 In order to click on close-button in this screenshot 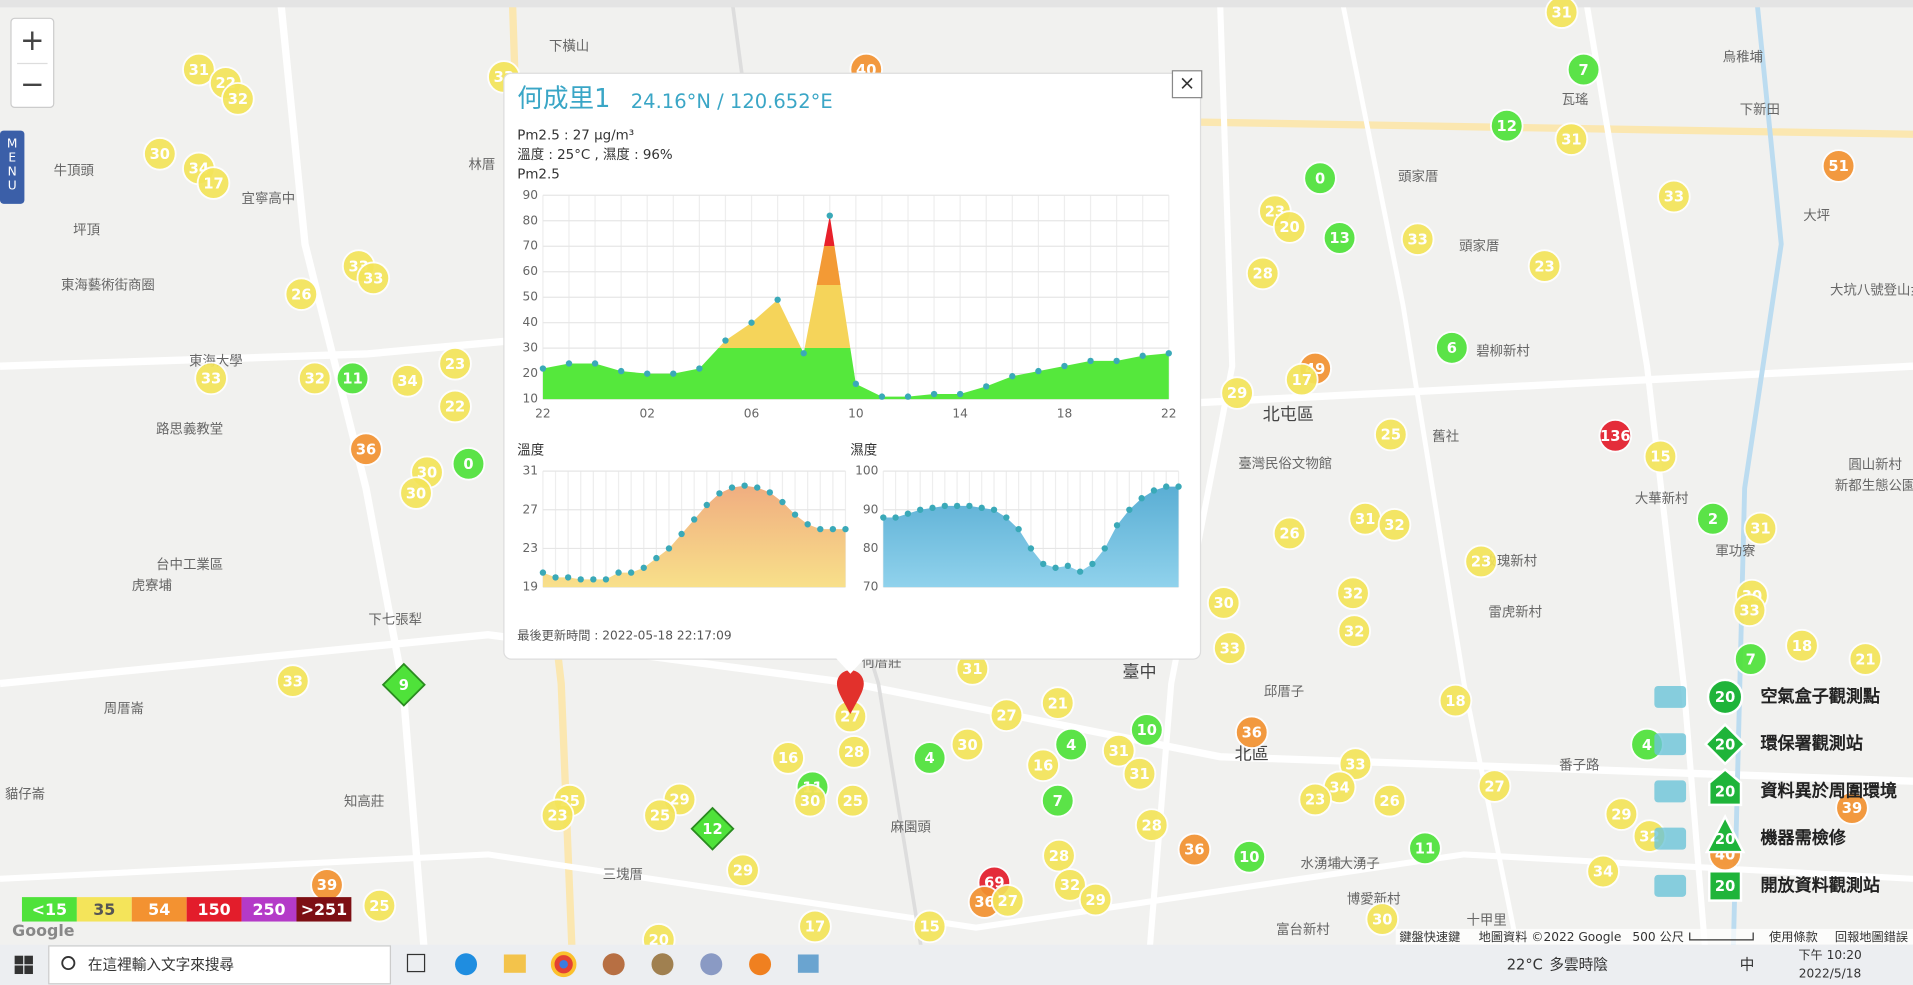, I will do `click(1187, 84)`.